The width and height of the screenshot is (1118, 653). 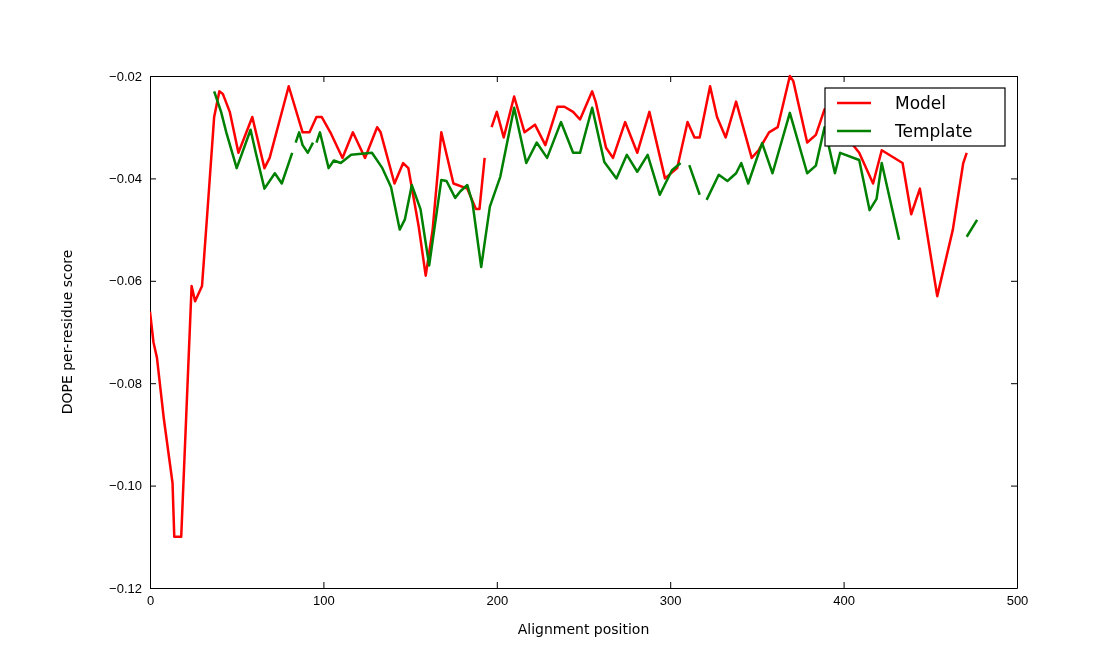 What do you see at coordinates (583, 629) in the screenshot?
I see `x-axis-title: Alignment position` at bounding box center [583, 629].